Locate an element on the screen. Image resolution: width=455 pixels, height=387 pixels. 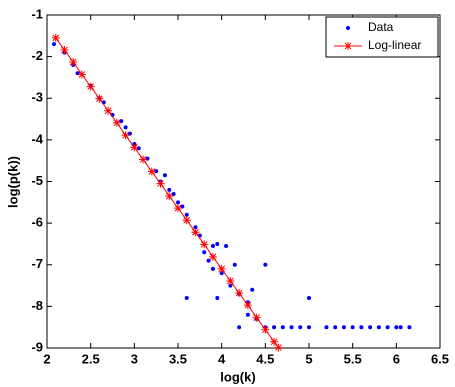
y-tick-label: -9 is located at coordinates (37, 346).